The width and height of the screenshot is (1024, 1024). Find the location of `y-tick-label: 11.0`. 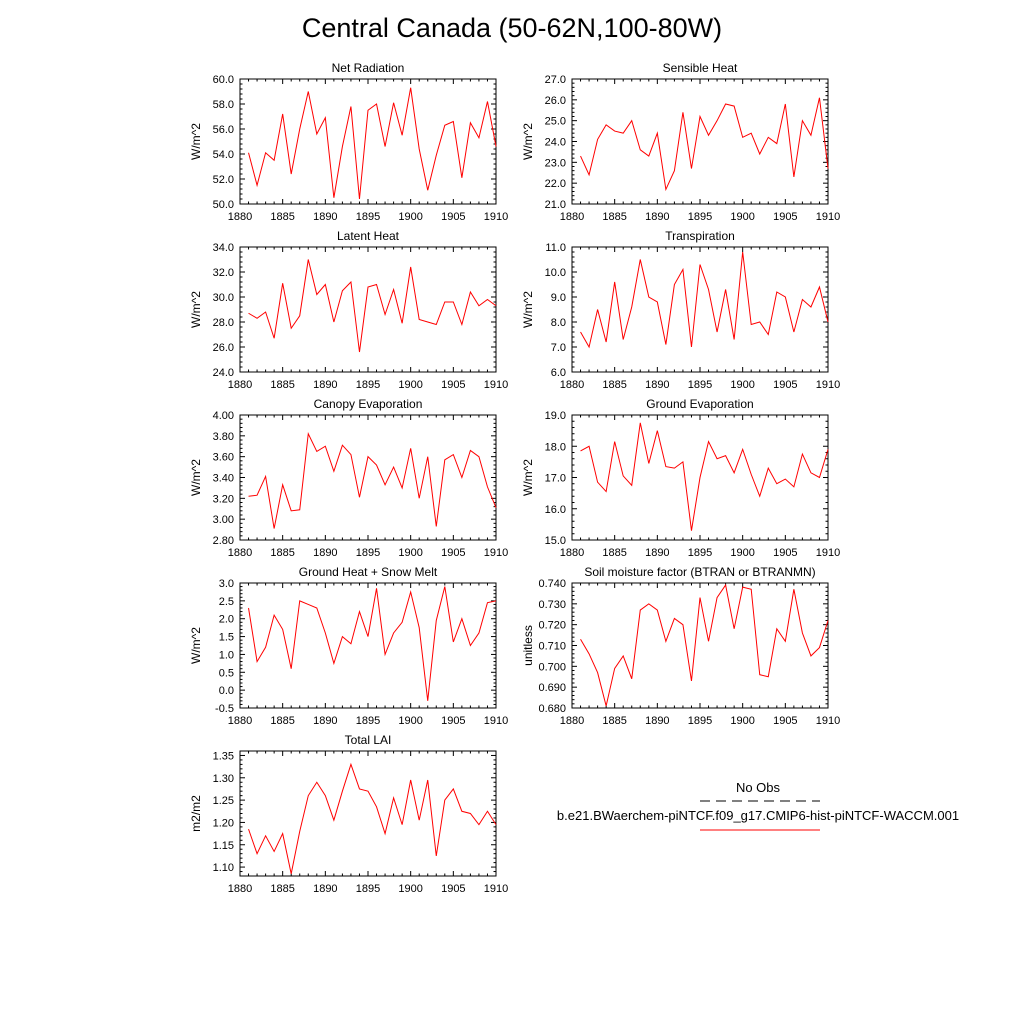

y-tick-label: 11.0 is located at coordinates (555, 248).